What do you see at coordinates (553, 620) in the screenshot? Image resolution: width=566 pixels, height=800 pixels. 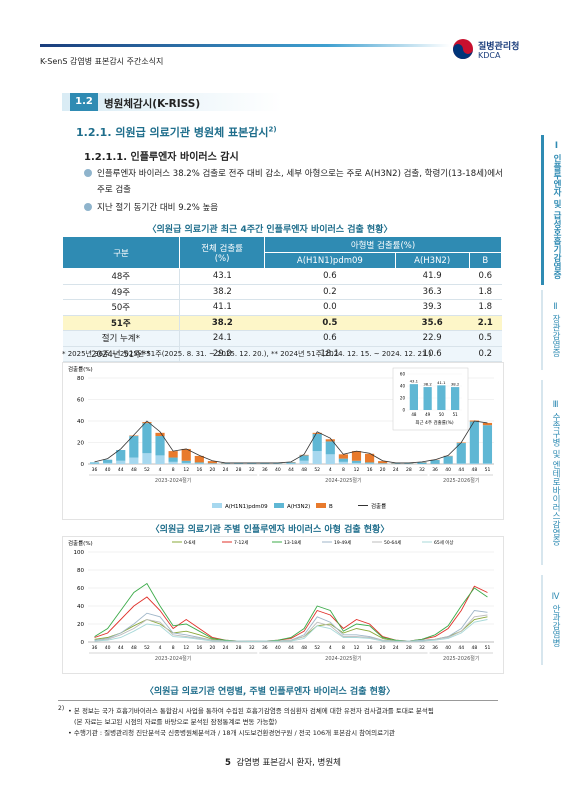 I see `side-tab: Ⅳ 안과감염병` at bounding box center [553, 620].